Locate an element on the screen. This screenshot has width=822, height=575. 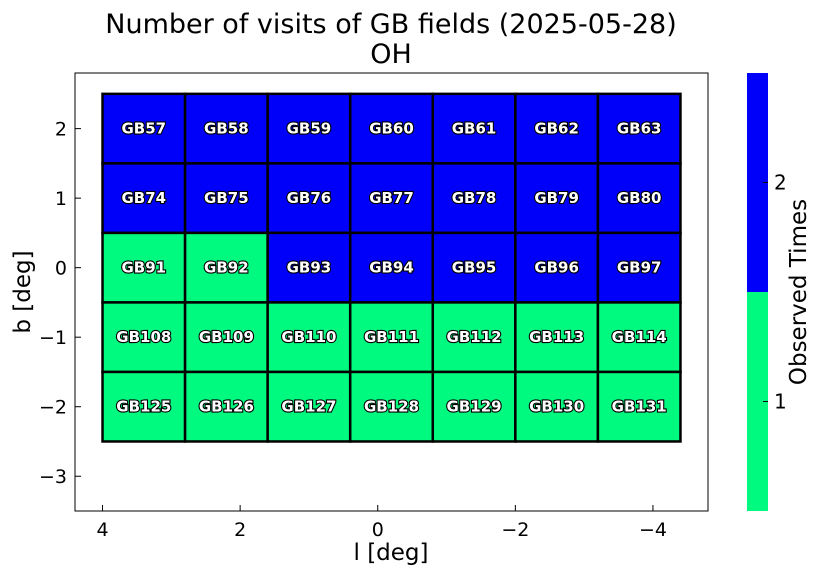
field-label: GB61 is located at coordinates (474, 129).